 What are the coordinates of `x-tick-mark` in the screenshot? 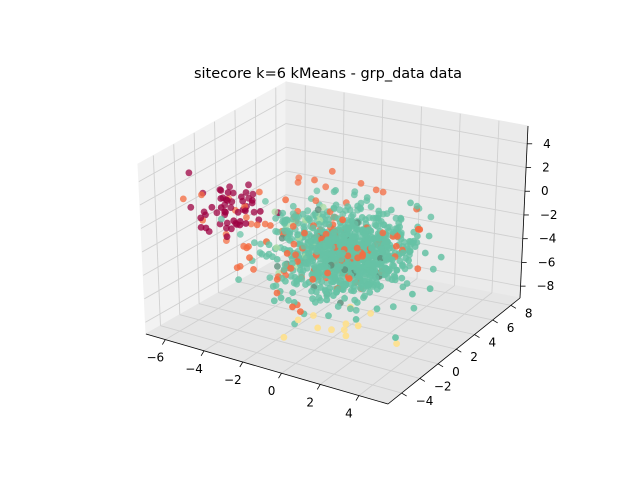 It's located at (280, 375).